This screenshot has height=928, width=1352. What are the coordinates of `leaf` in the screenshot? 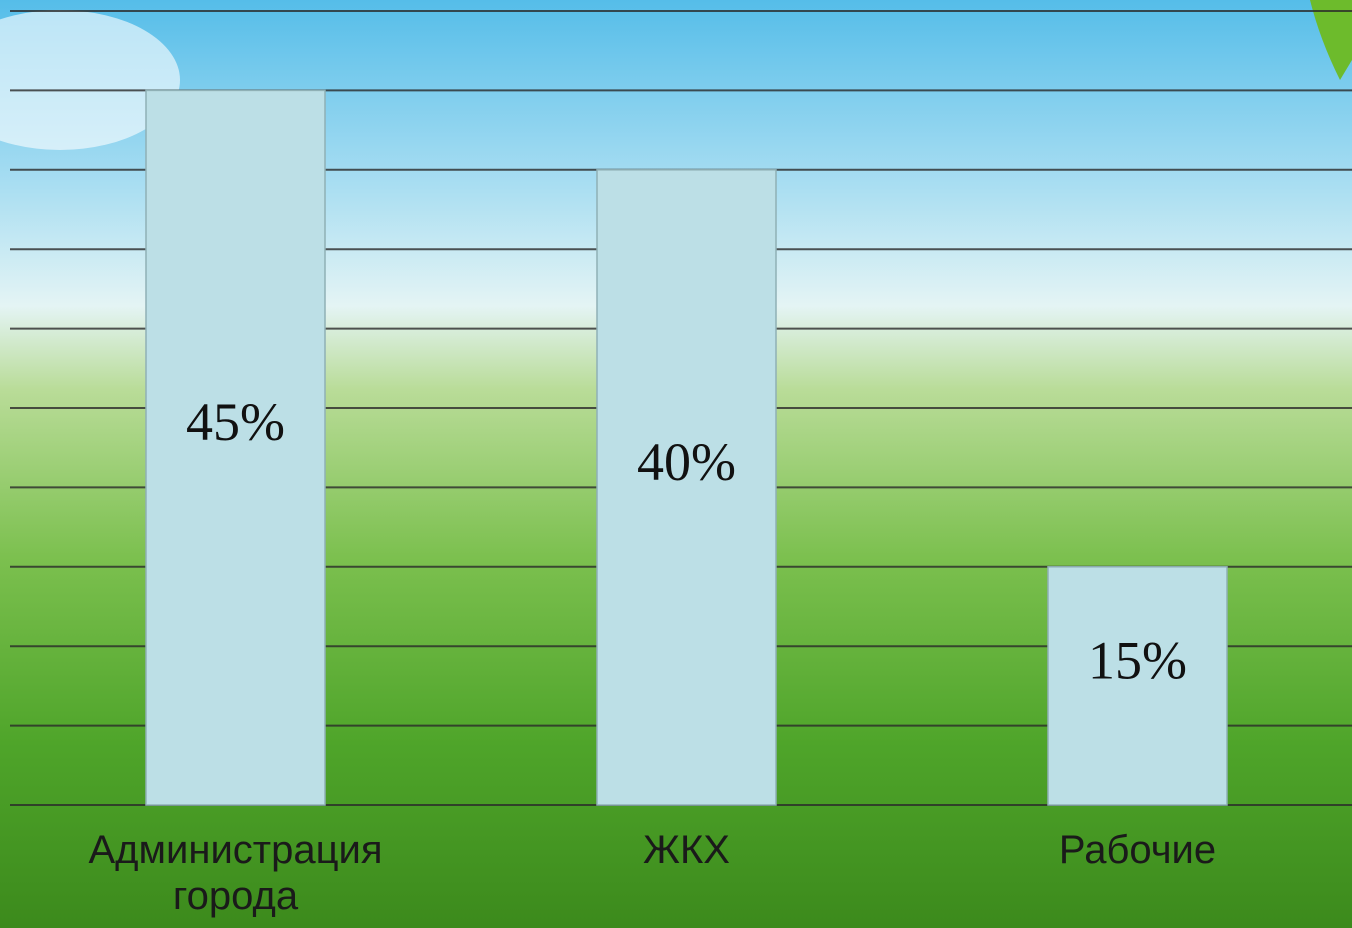 It's located at (1331, 40).